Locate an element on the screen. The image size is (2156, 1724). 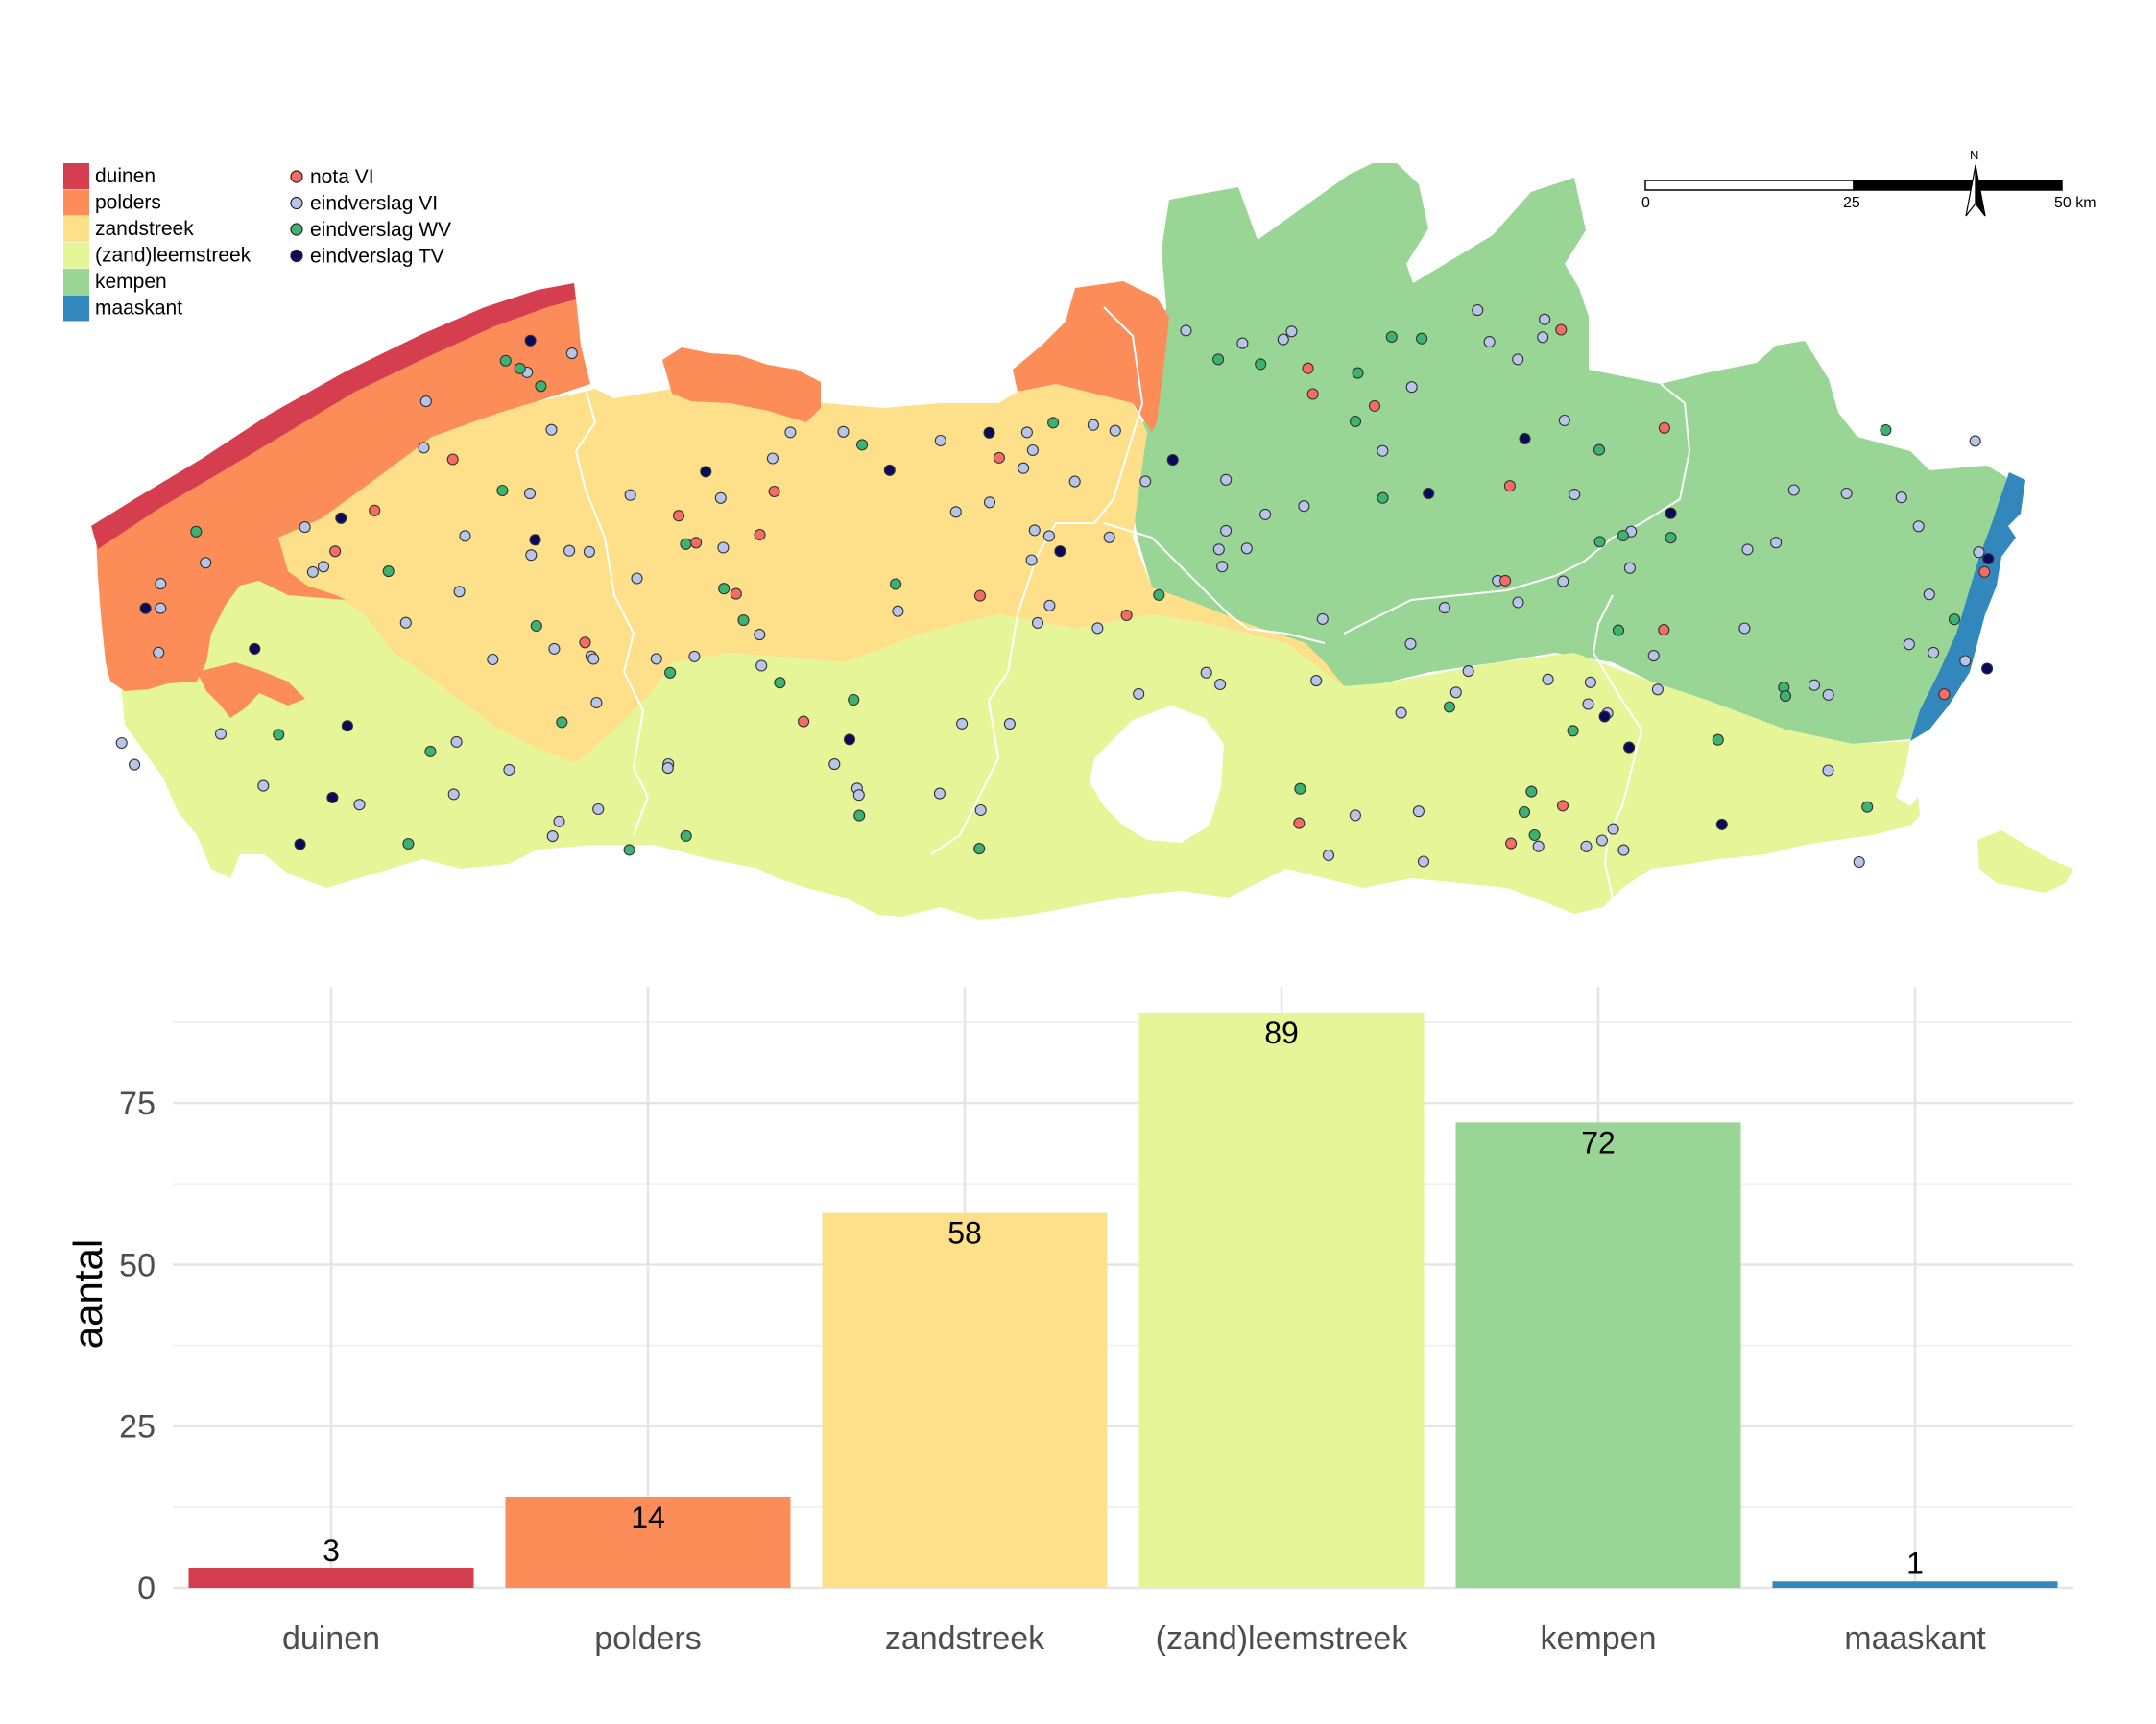
bar-value-label: 89 is located at coordinates (1281, 1033).